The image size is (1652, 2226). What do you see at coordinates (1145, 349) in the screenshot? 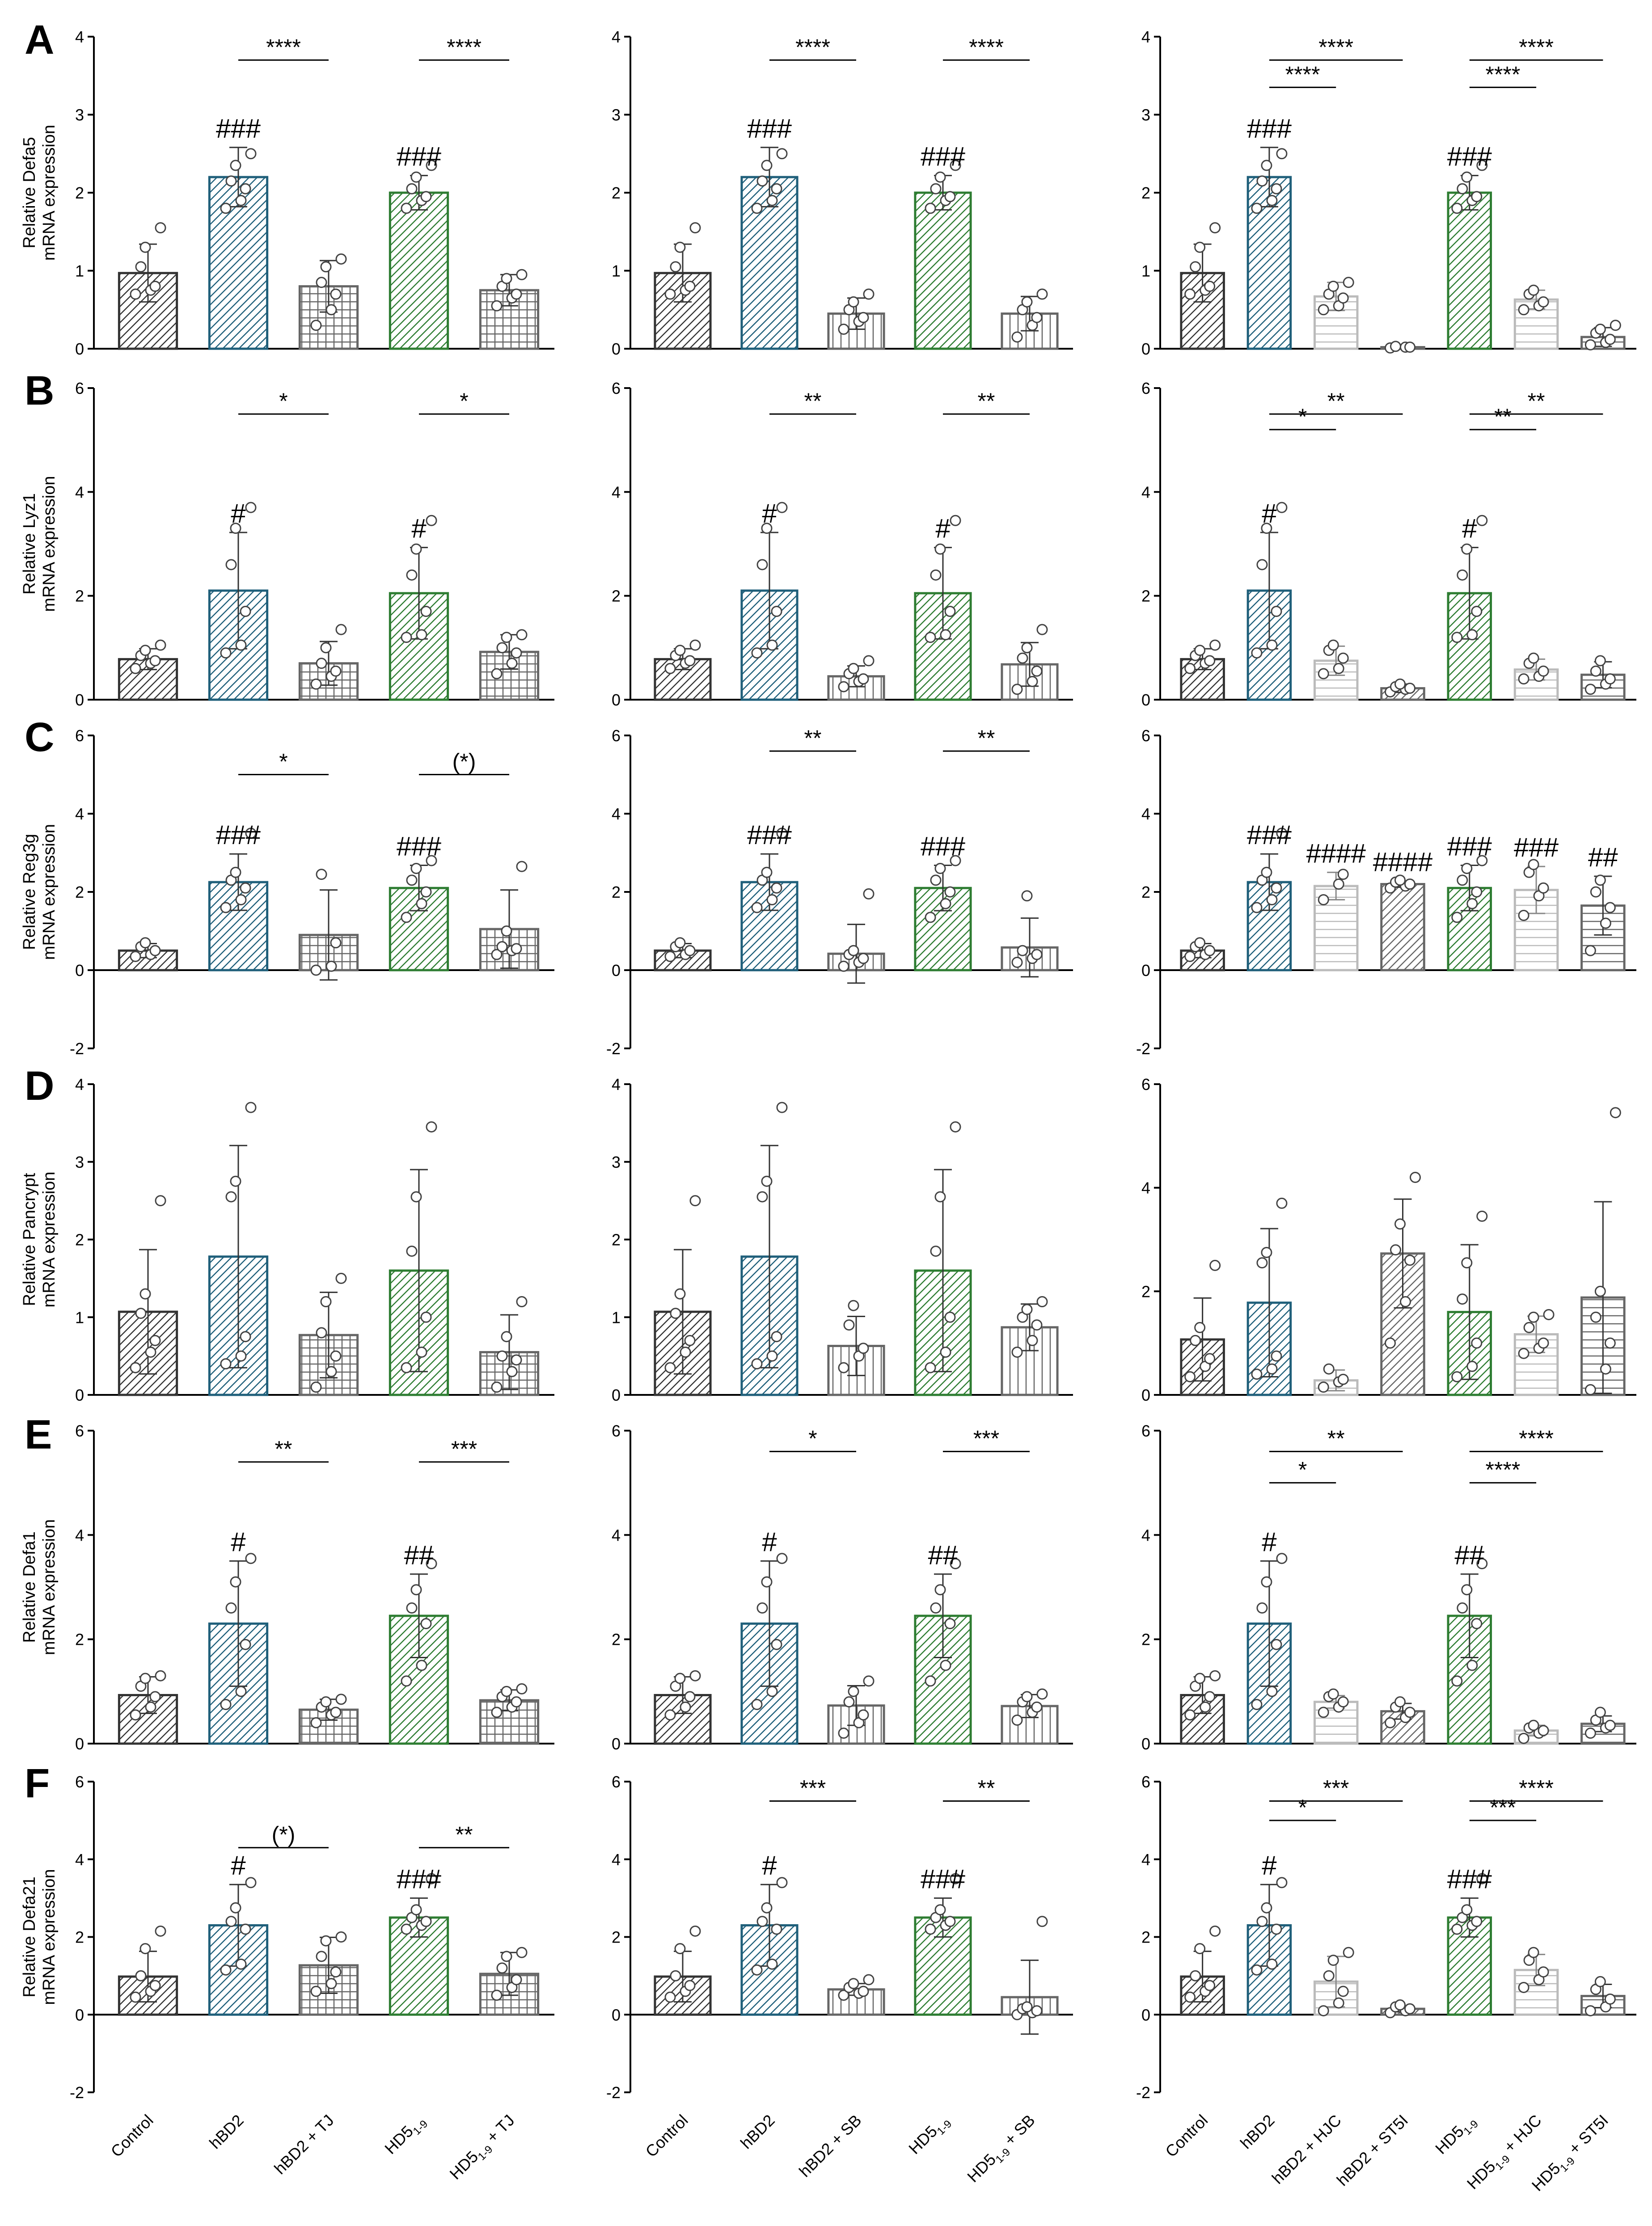
I see `y-tick-label: 0` at bounding box center [1145, 349].